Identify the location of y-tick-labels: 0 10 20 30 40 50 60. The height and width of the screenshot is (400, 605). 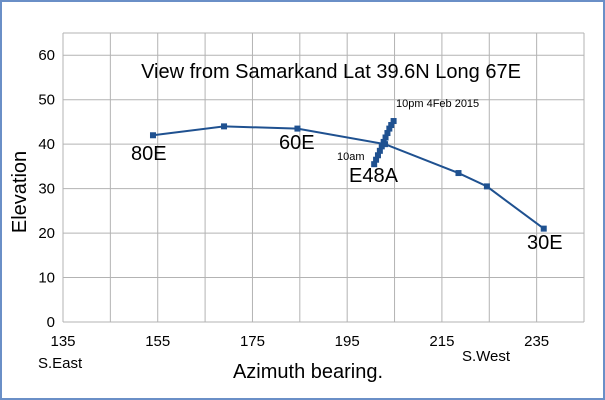
(46, 189).